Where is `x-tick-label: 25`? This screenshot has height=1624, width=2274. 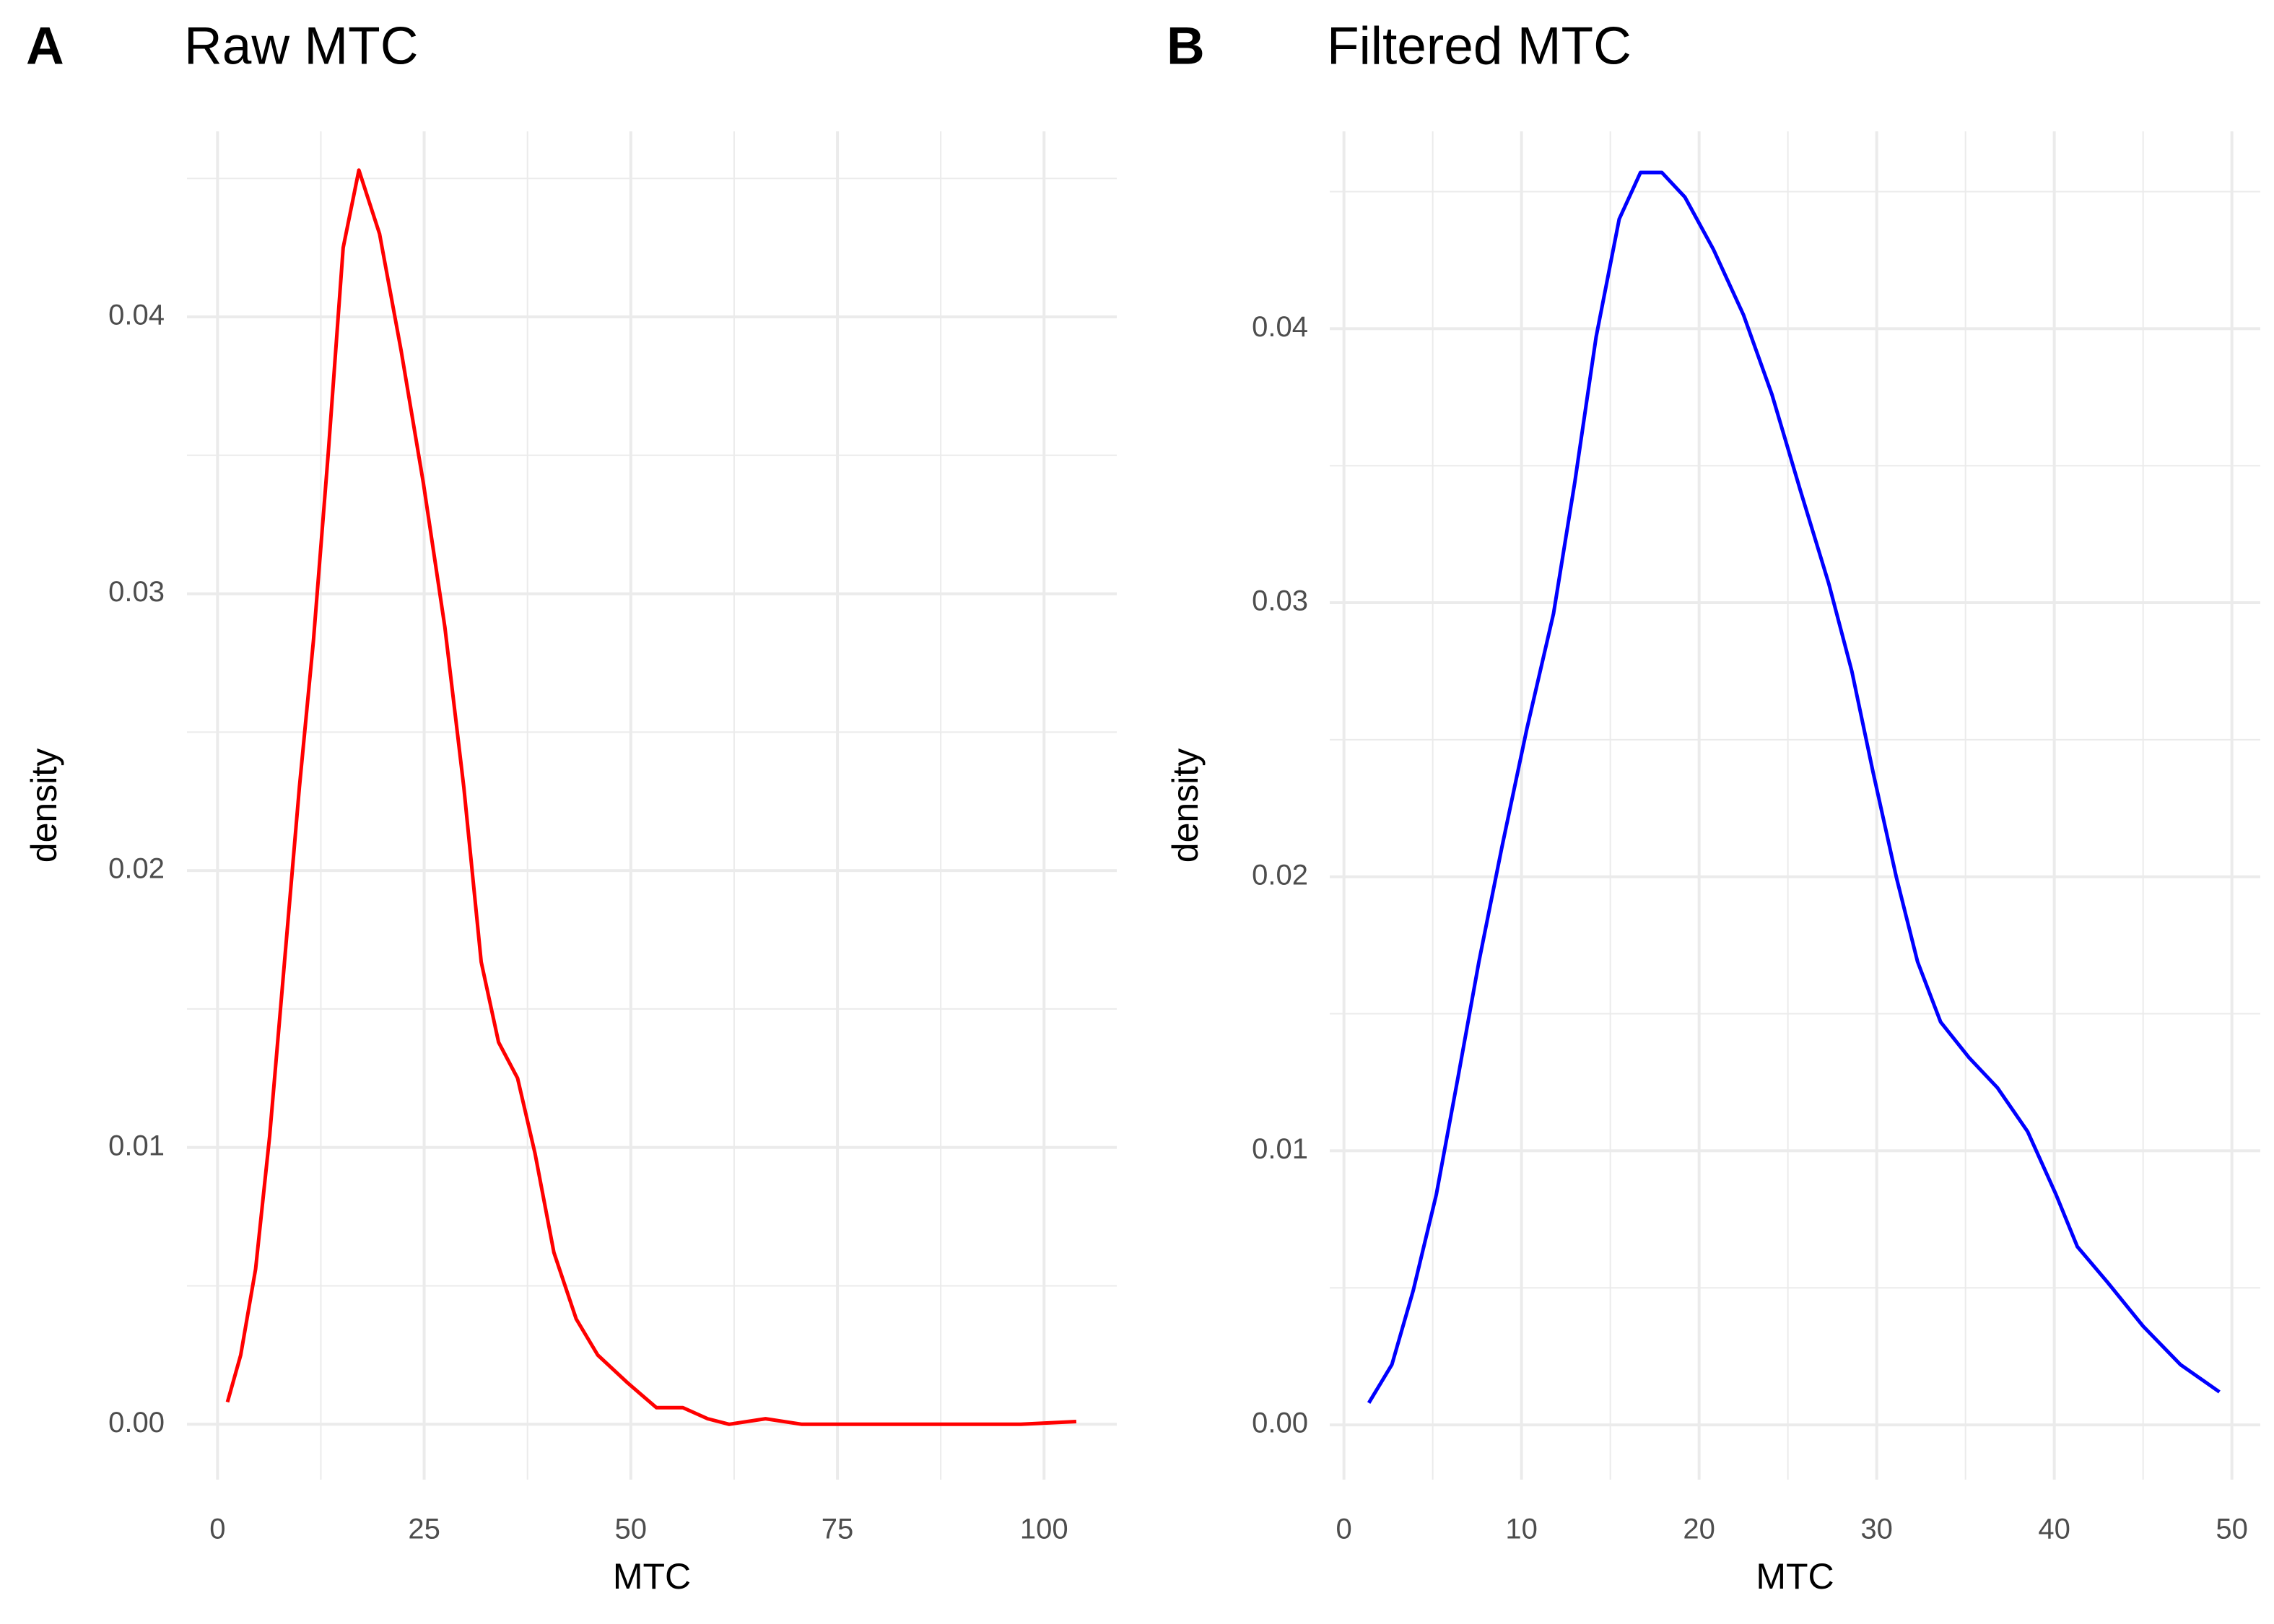
x-tick-label: 25 is located at coordinates (424, 1529).